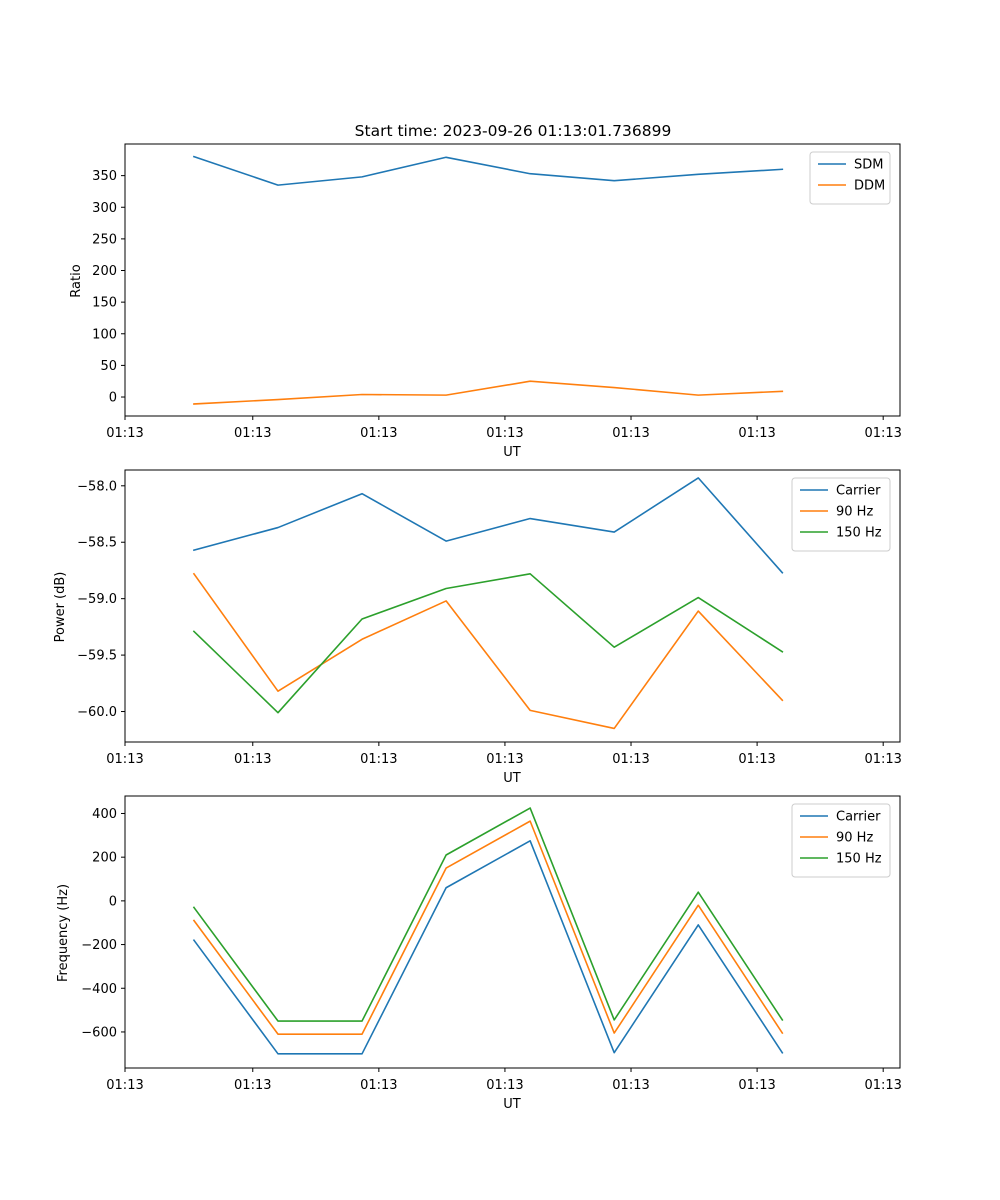  Describe the element at coordinates (60, 607) in the screenshot. I see `y-axis-label: Power (dB)` at that location.